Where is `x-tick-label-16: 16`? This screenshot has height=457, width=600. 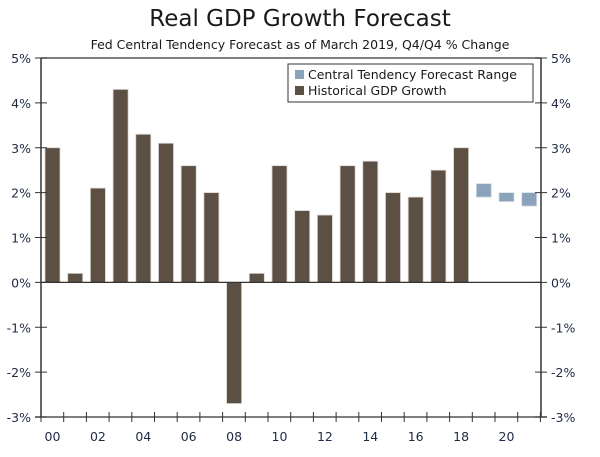
x-tick-label-16: 16 is located at coordinates (416, 436).